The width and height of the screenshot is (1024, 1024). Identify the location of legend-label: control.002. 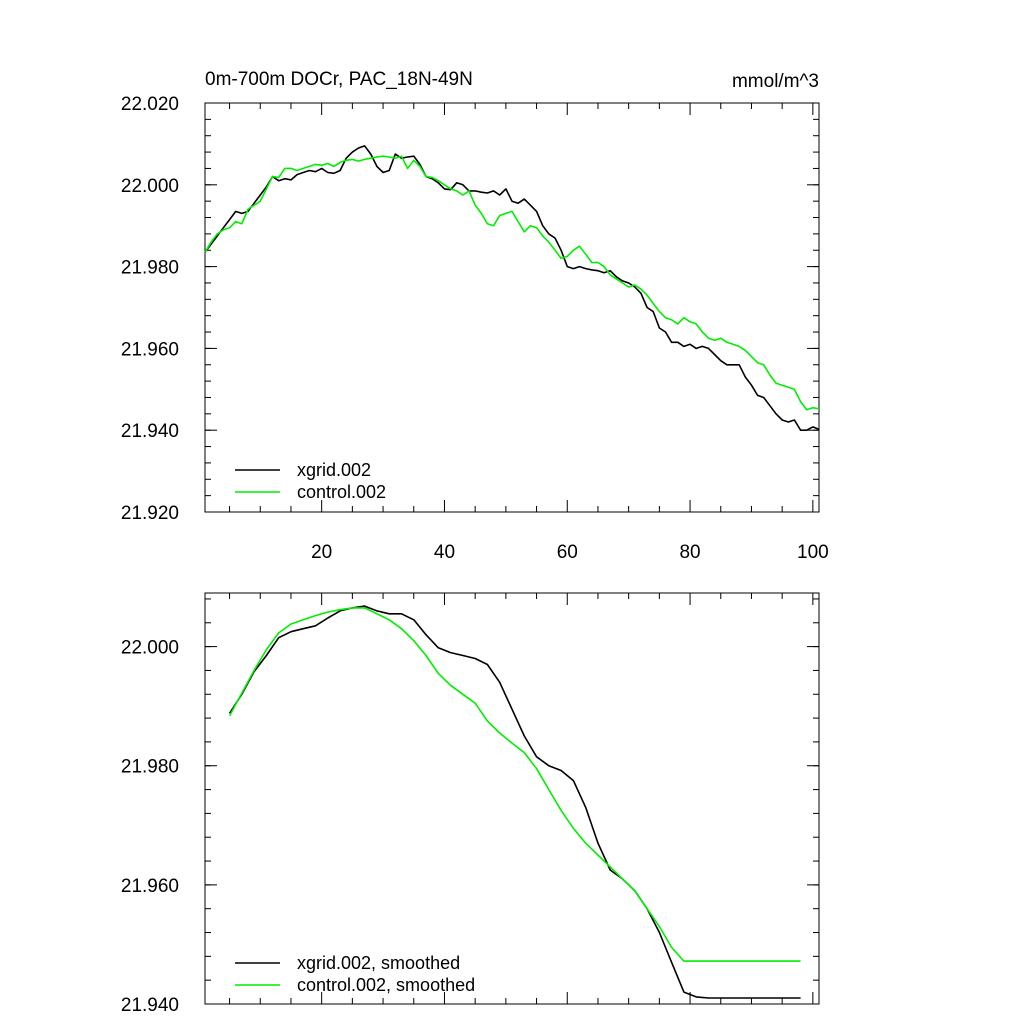
(341, 492).